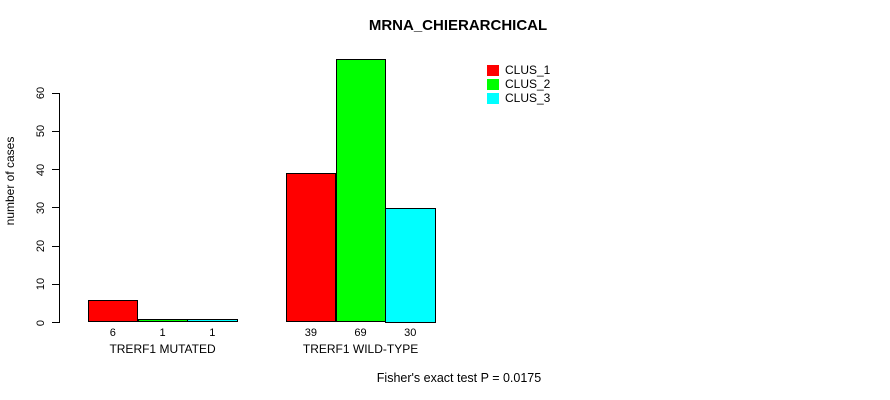  I want to click on chart-title: MRNA_CHIERARCHICAL, so click(458, 25).